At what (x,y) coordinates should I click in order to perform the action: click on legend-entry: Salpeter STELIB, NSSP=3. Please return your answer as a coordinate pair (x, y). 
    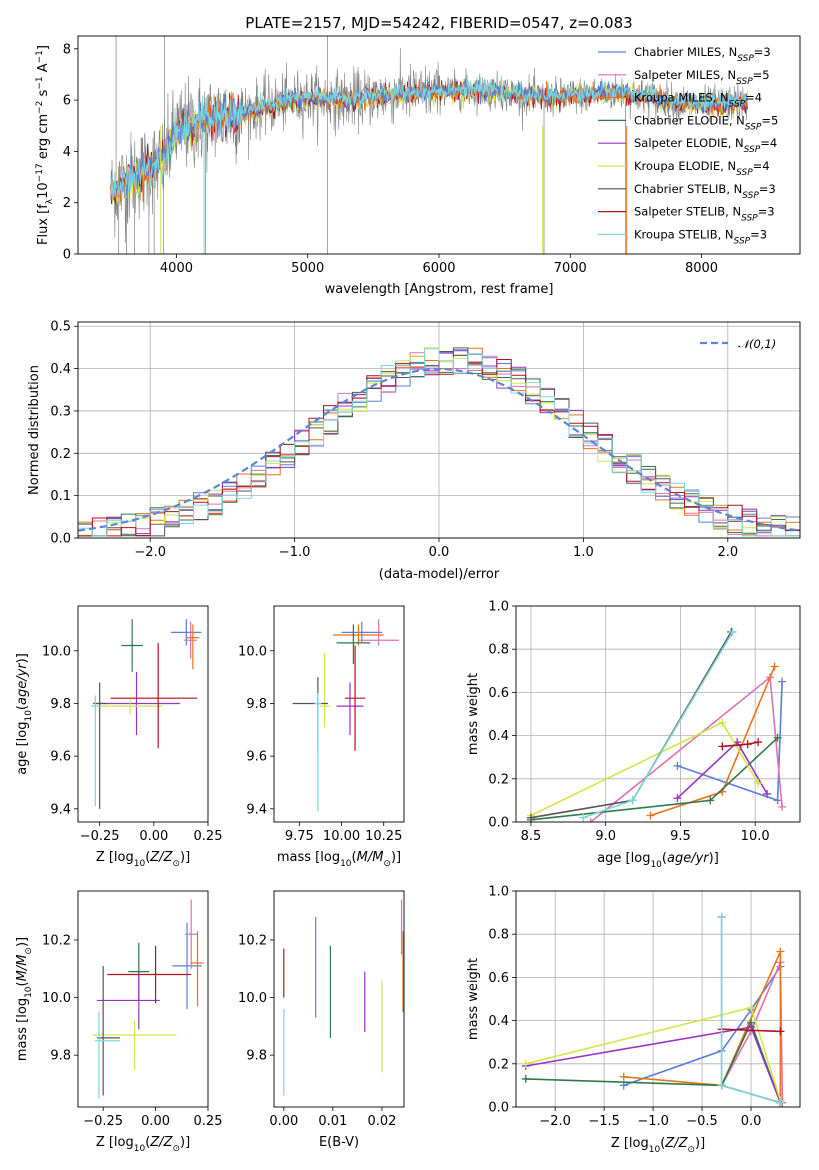
    Looking at the image, I should click on (704, 214).